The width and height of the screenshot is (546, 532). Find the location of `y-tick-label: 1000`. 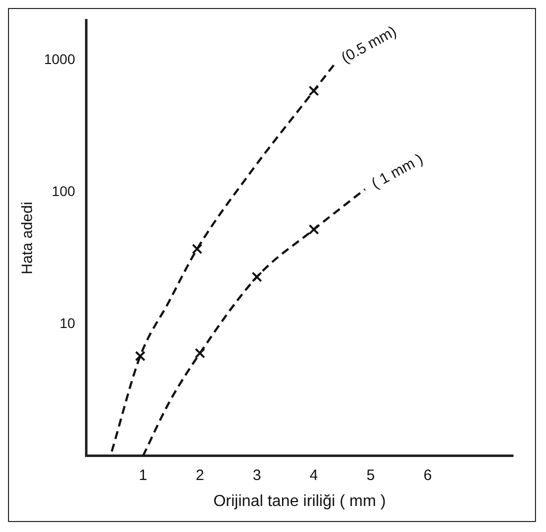

y-tick-label: 1000 is located at coordinates (60, 58).